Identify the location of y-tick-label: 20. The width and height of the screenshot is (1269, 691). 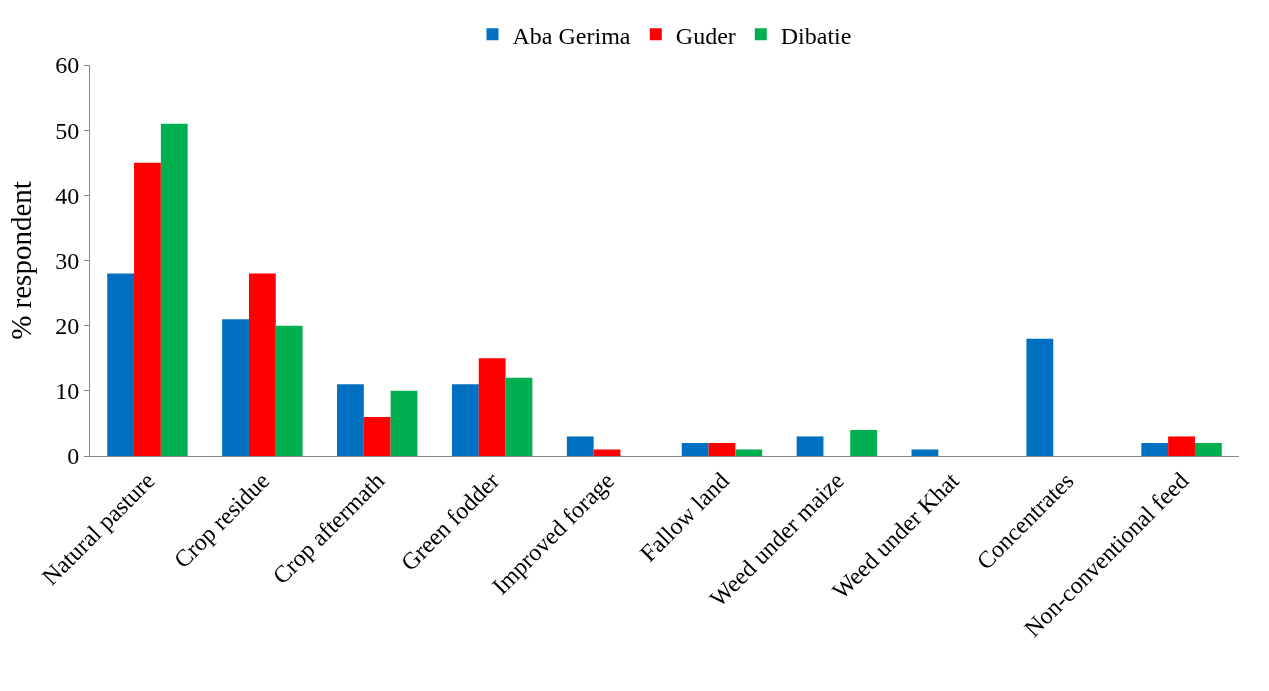
(67, 326).